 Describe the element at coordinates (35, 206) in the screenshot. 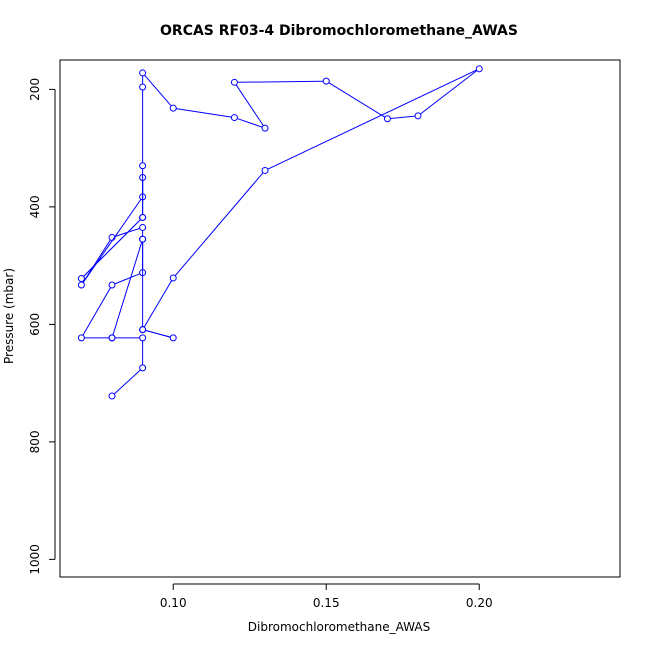

I see `y-tick-label: 400` at that location.